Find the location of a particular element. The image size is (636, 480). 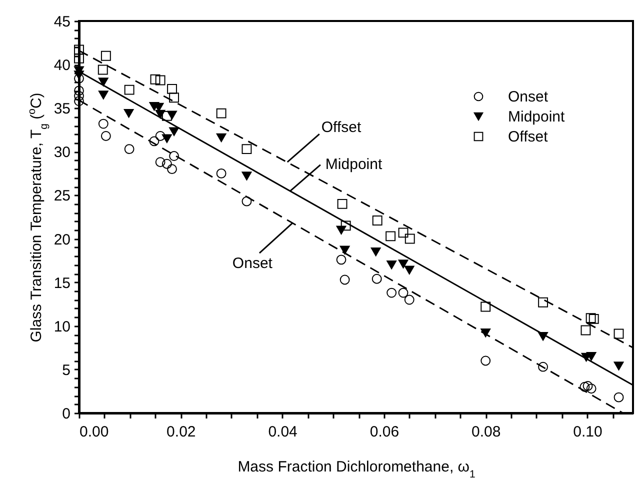

x-tick-label: 0.08 is located at coordinates (486, 432).